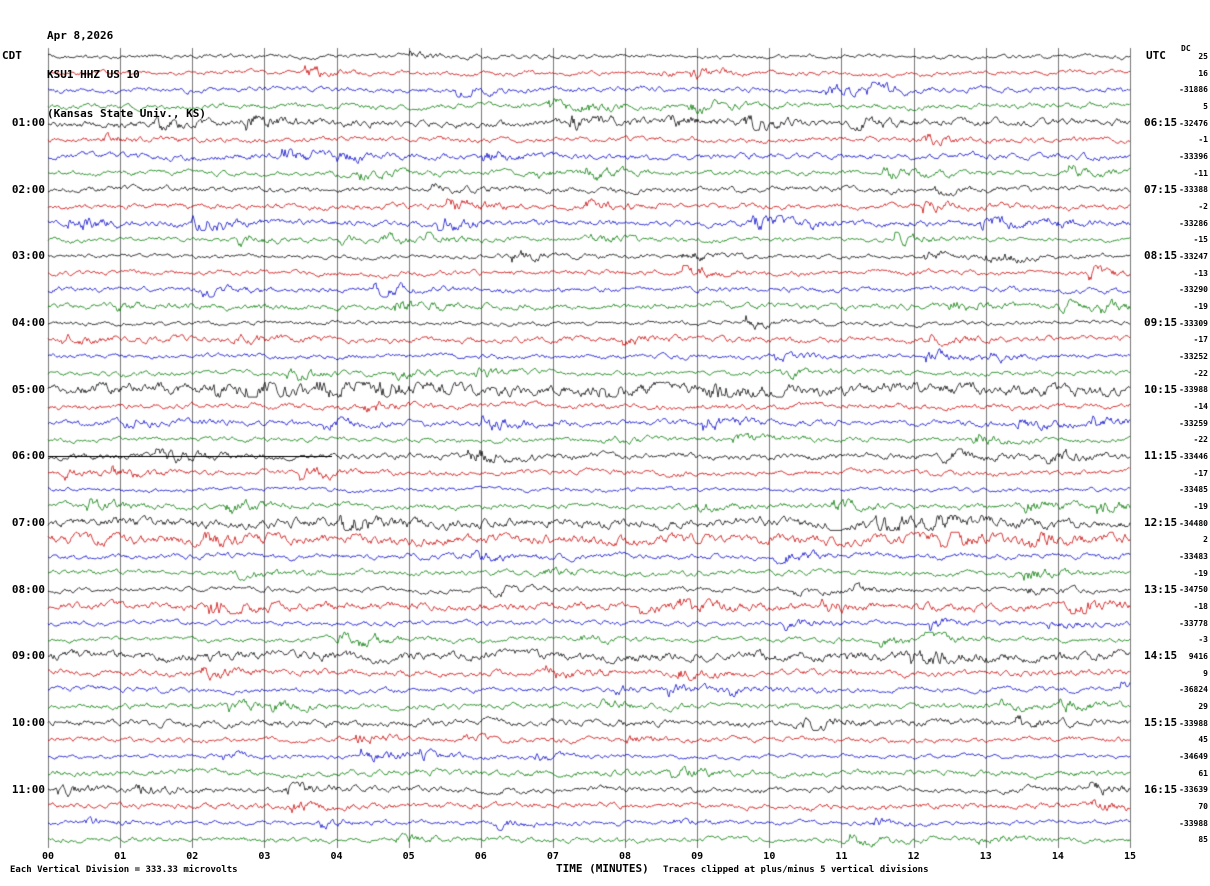 The image size is (1210, 886). What do you see at coordinates (1130, 856) in the screenshot?
I see `x-tick-label: 15` at bounding box center [1130, 856].